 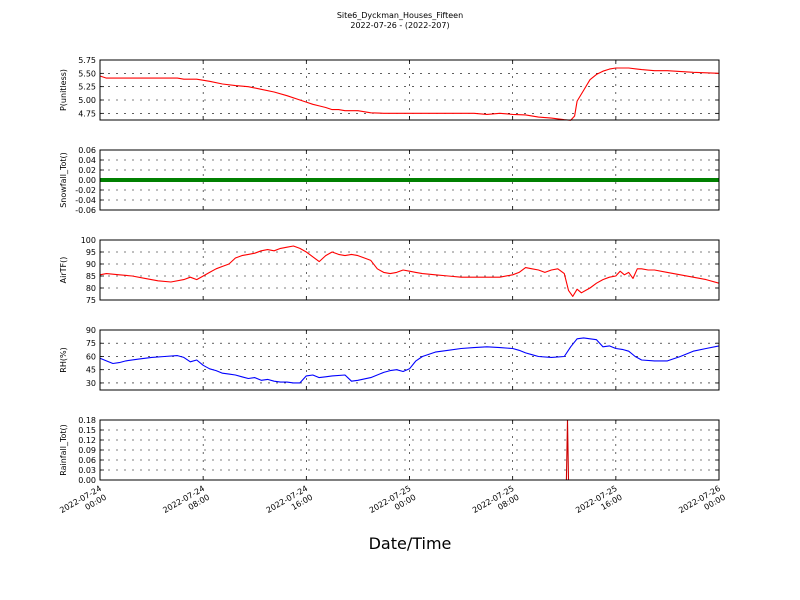 What do you see at coordinates (186, 504) in the screenshot?
I see `x-tick-label: 2022-07-2408:00` at bounding box center [186, 504].